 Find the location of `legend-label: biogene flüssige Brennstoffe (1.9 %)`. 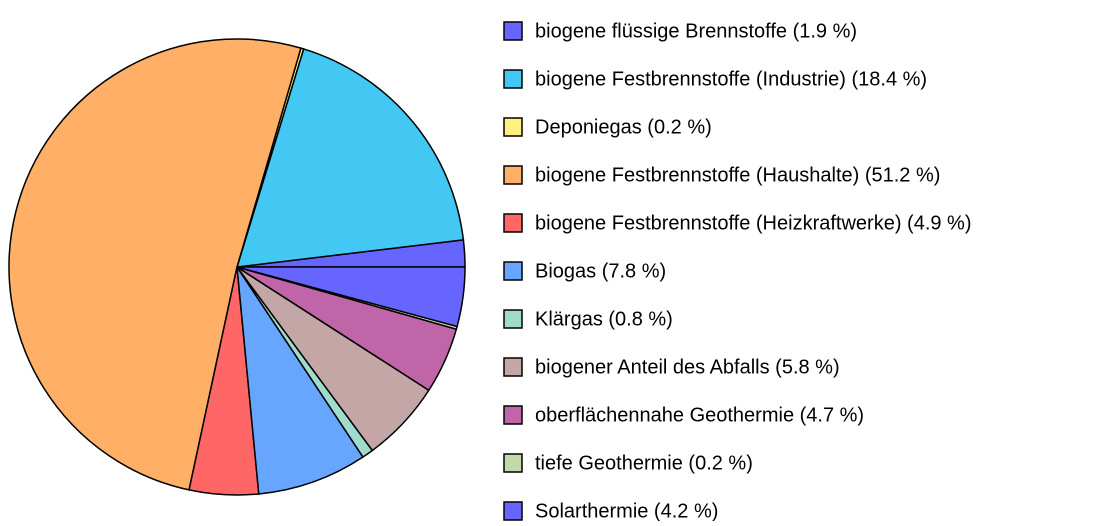

legend-label: biogene flüssige Brennstoffe (1.9 %) is located at coordinates (696, 31).